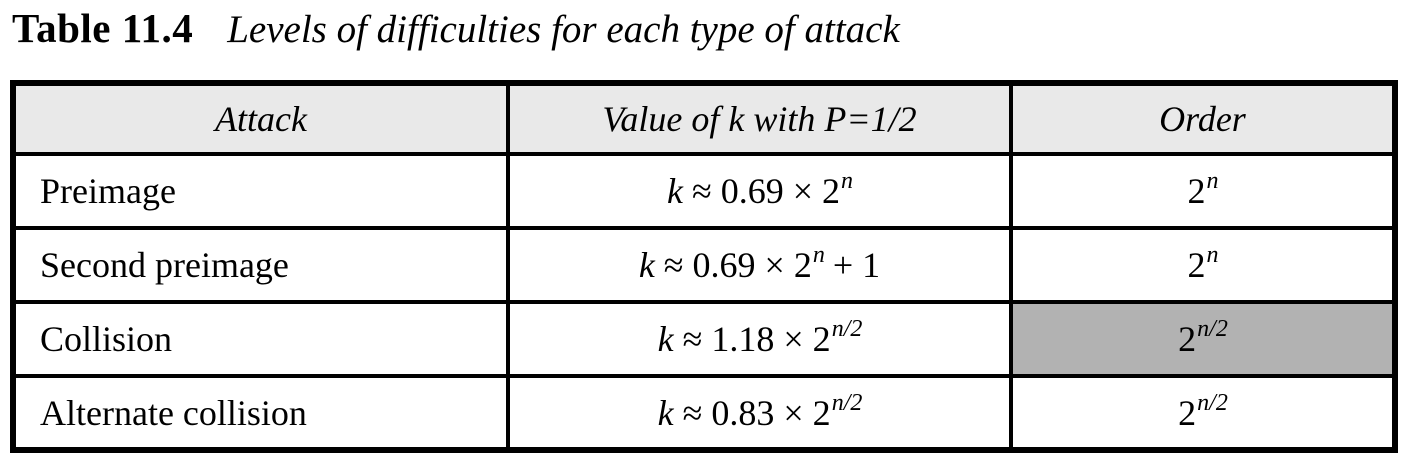  Describe the element at coordinates (260, 265) in the screenshot. I see `attack-name: Second preimage` at that location.